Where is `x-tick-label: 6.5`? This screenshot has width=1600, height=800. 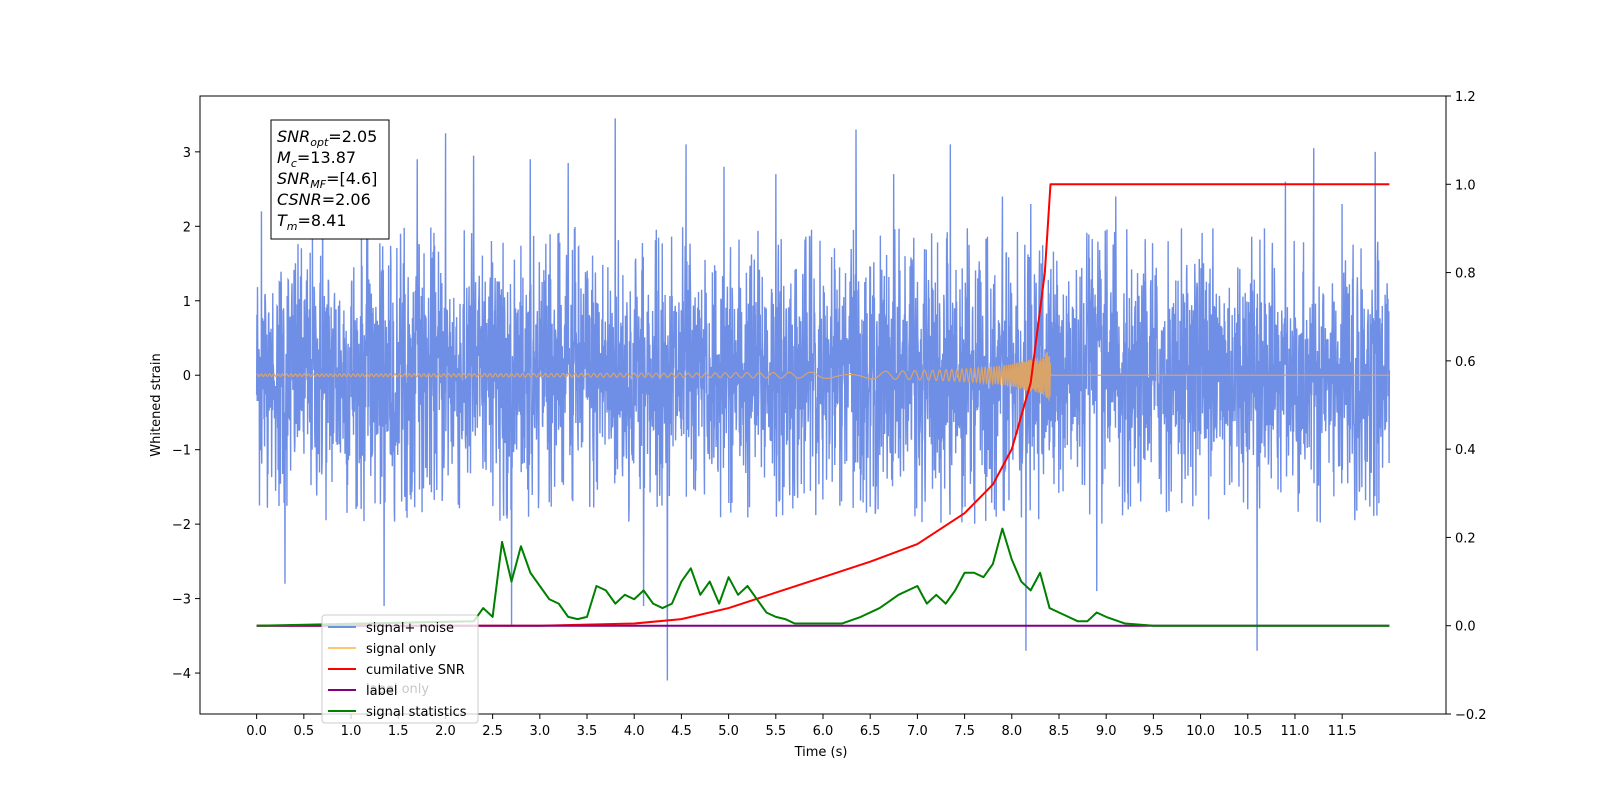
x-tick-label: 6.5 is located at coordinates (870, 731).